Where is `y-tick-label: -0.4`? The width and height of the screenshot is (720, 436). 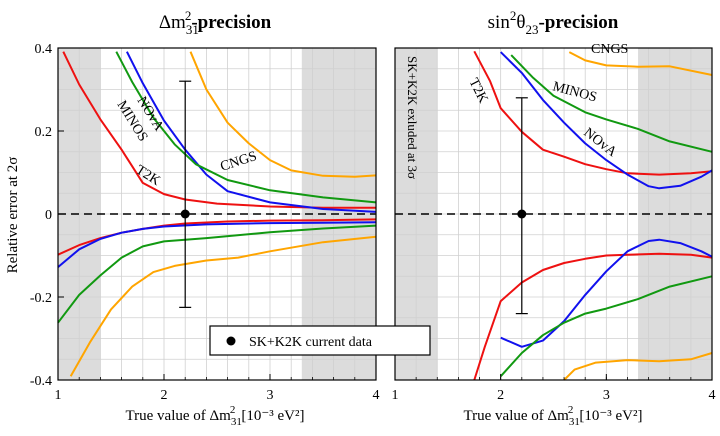 y-tick-label: -0.4 is located at coordinates (41, 381).